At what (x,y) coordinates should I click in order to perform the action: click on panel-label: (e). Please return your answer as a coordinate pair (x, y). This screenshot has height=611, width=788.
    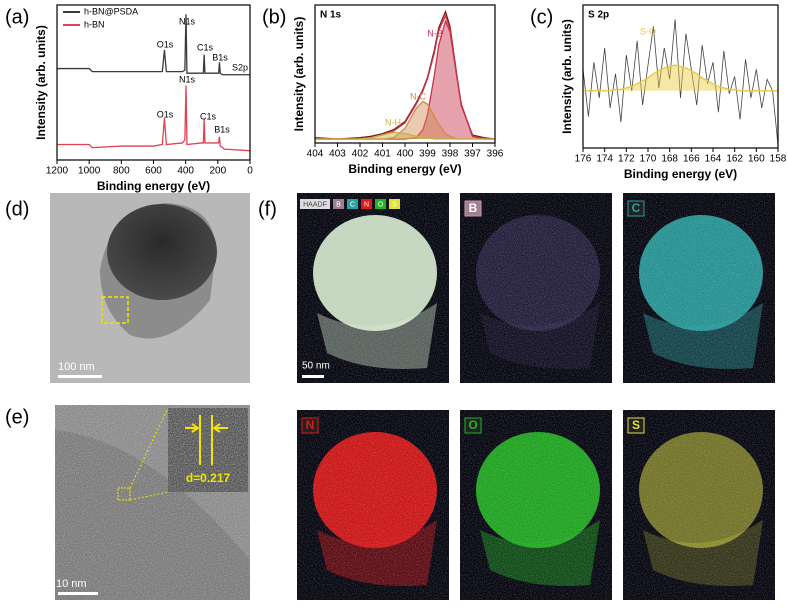
    Looking at the image, I should click on (17, 417).